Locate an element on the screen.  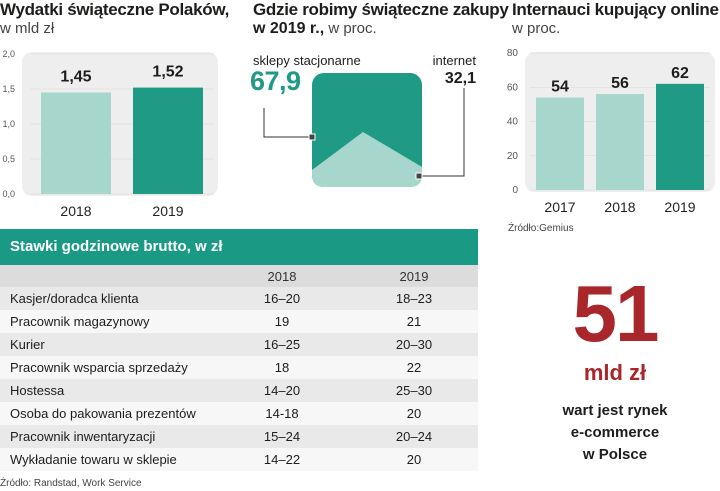
row-name: Hostessa is located at coordinates (107, 390).